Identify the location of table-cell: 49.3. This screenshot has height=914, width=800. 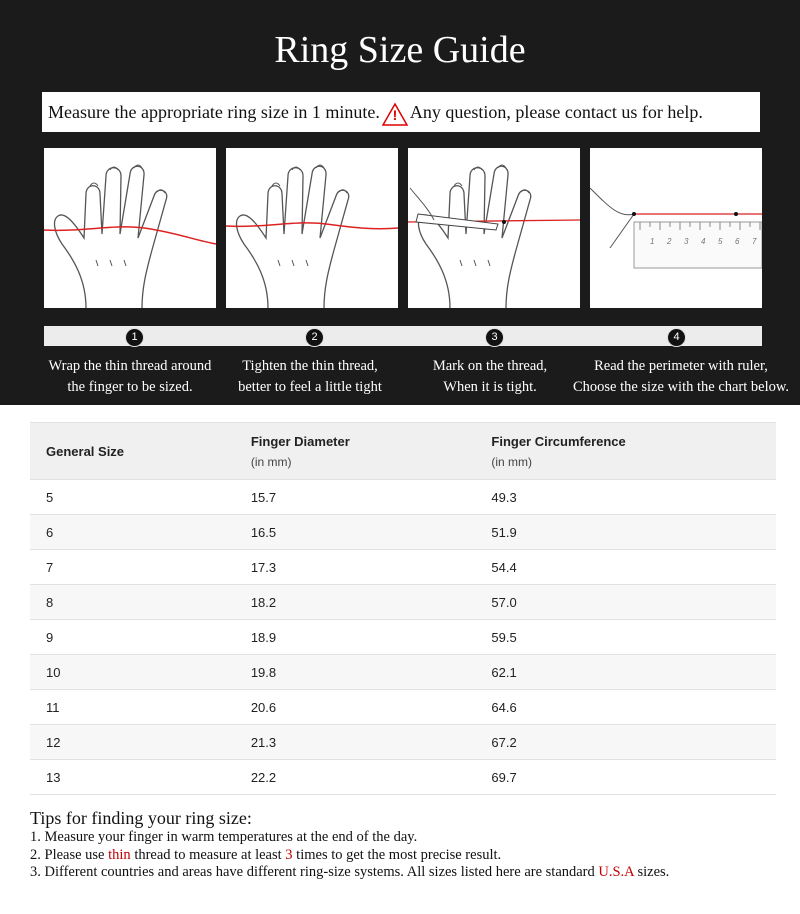
(625, 497).